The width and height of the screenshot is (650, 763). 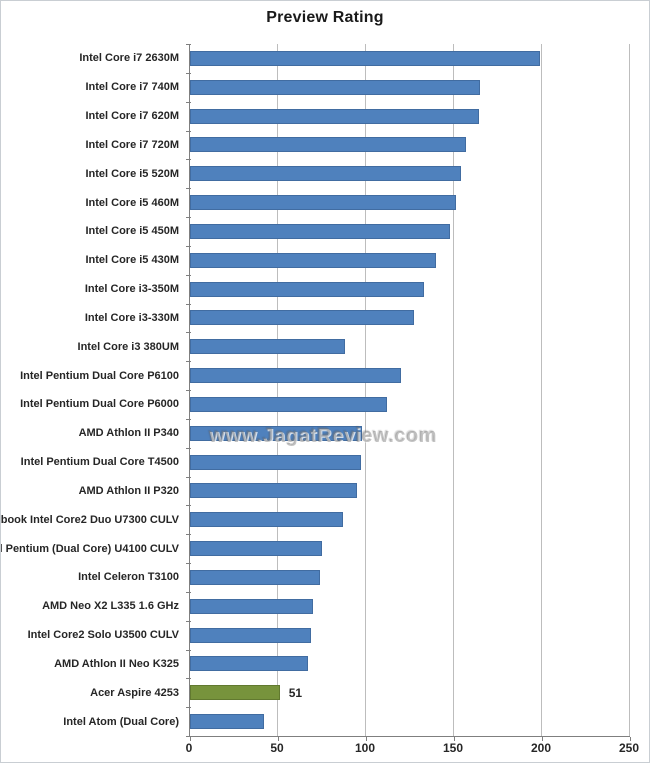 I want to click on bar-intel-core2-solo-u3500-culv, so click(x=251, y=635).